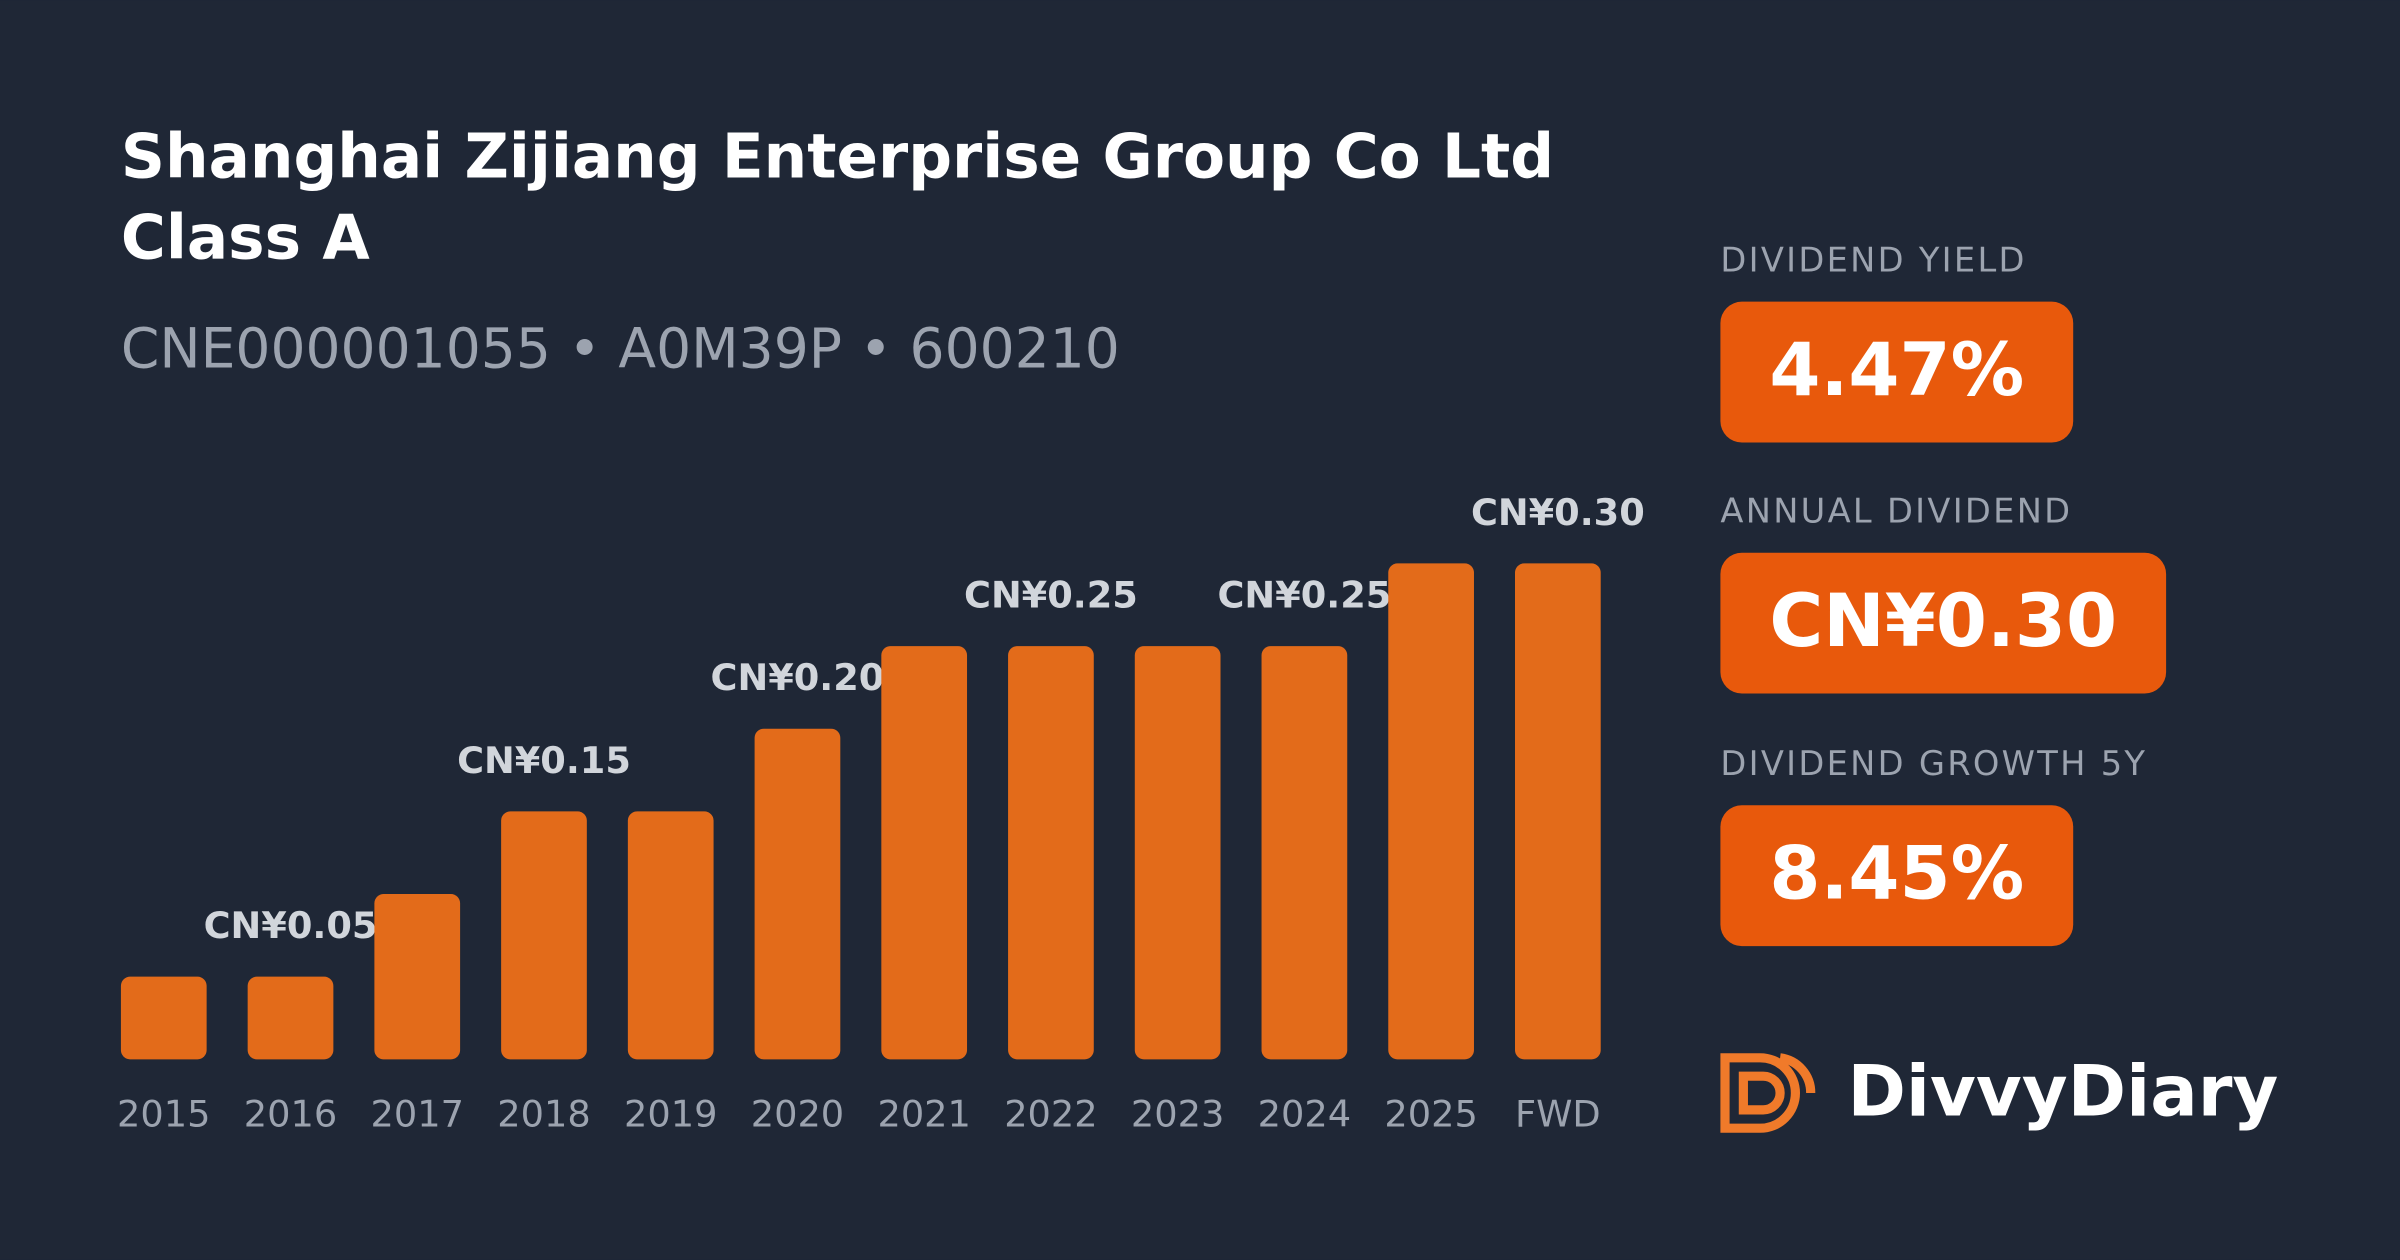 The image size is (2400, 1260). I want to click on x-tick-label: 2022, so click(1050, 1113).